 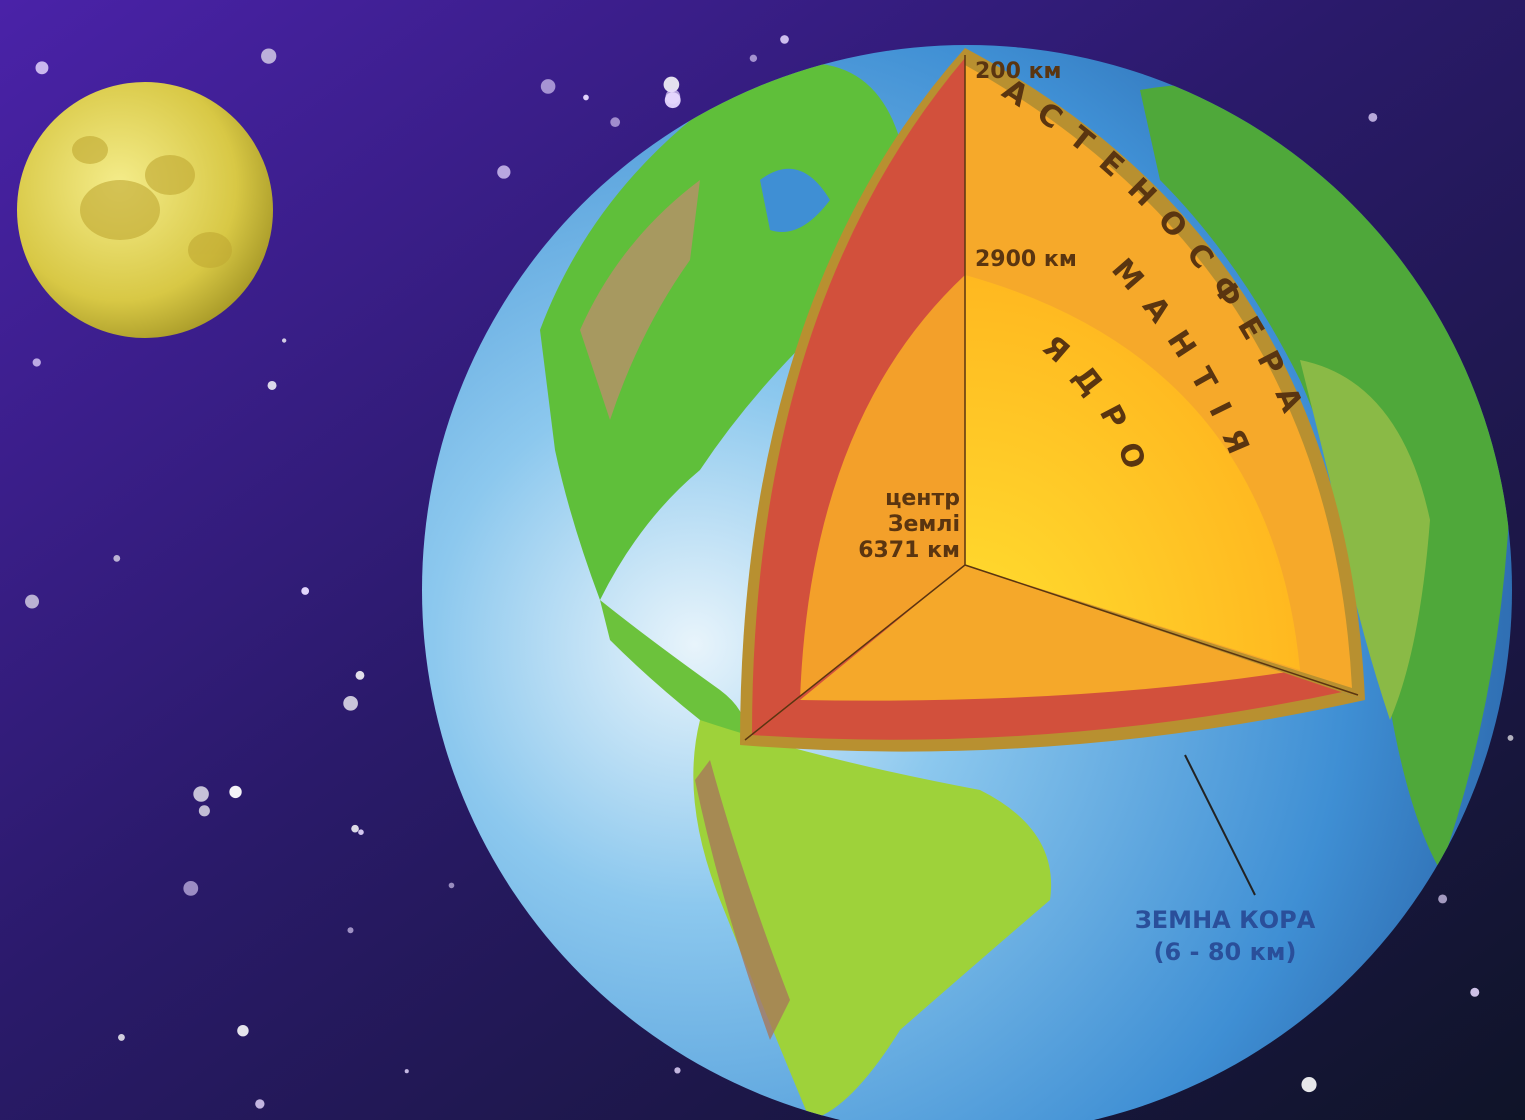 What do you see at coordinates (152, 202) in the screenshot?
I see `moon-craters` at bounding box center [152, 202].